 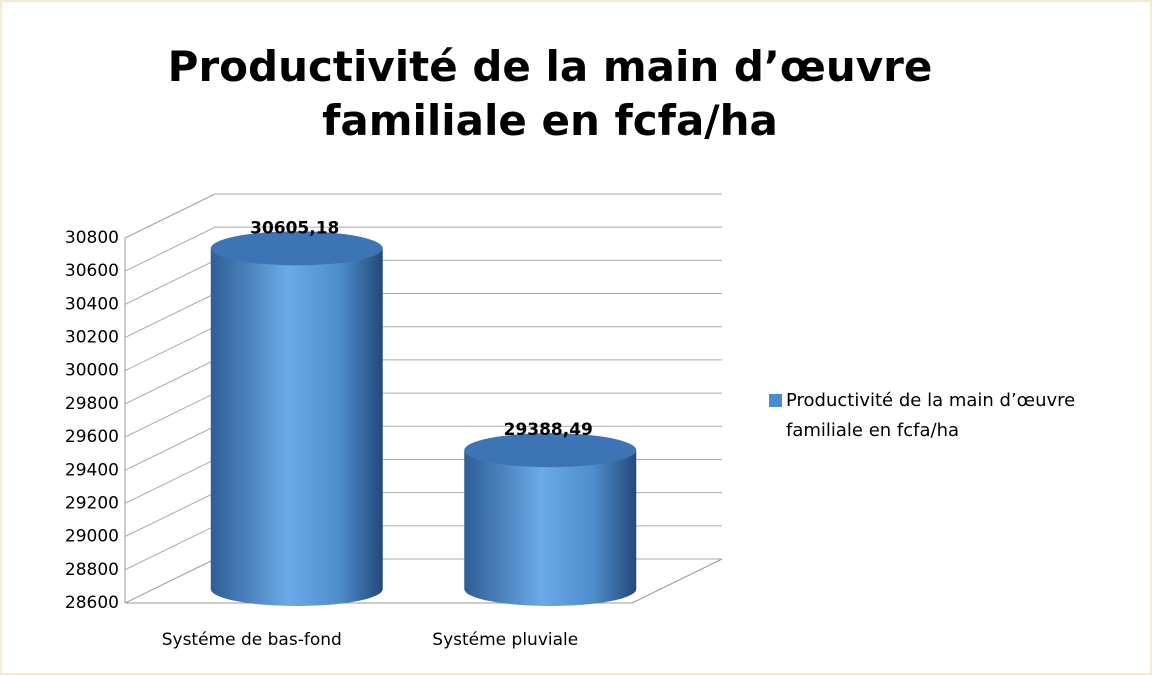 I want to click on x-tick-label: Systéme de bas-fond, so click(x=252, y=640).